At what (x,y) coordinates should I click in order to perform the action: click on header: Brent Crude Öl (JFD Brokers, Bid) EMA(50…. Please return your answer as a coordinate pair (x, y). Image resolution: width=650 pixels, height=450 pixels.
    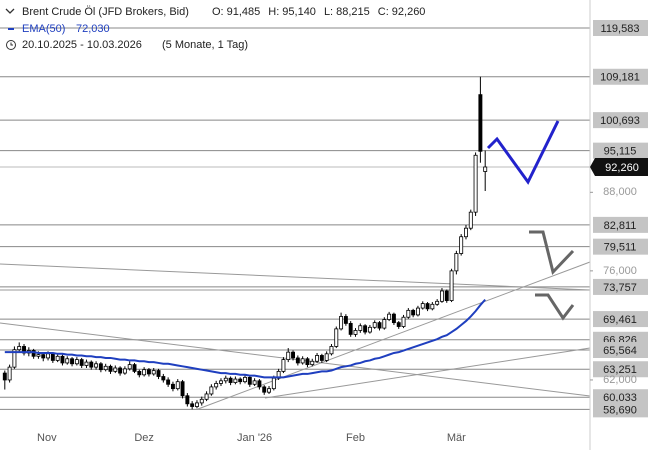
    Looking at the image, I should click on (126, 28).